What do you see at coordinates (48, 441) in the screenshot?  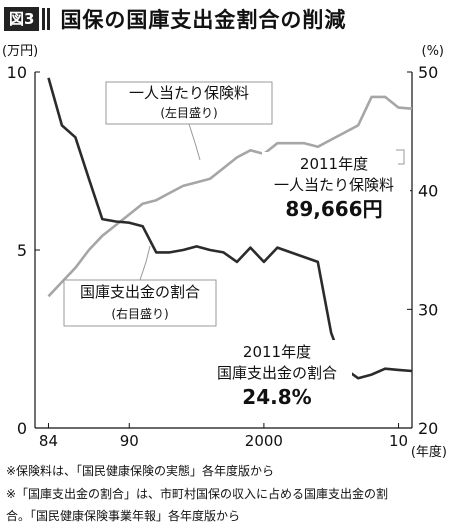 I see `x-axis-tick-label: 84` at bounding box center [48, 441].